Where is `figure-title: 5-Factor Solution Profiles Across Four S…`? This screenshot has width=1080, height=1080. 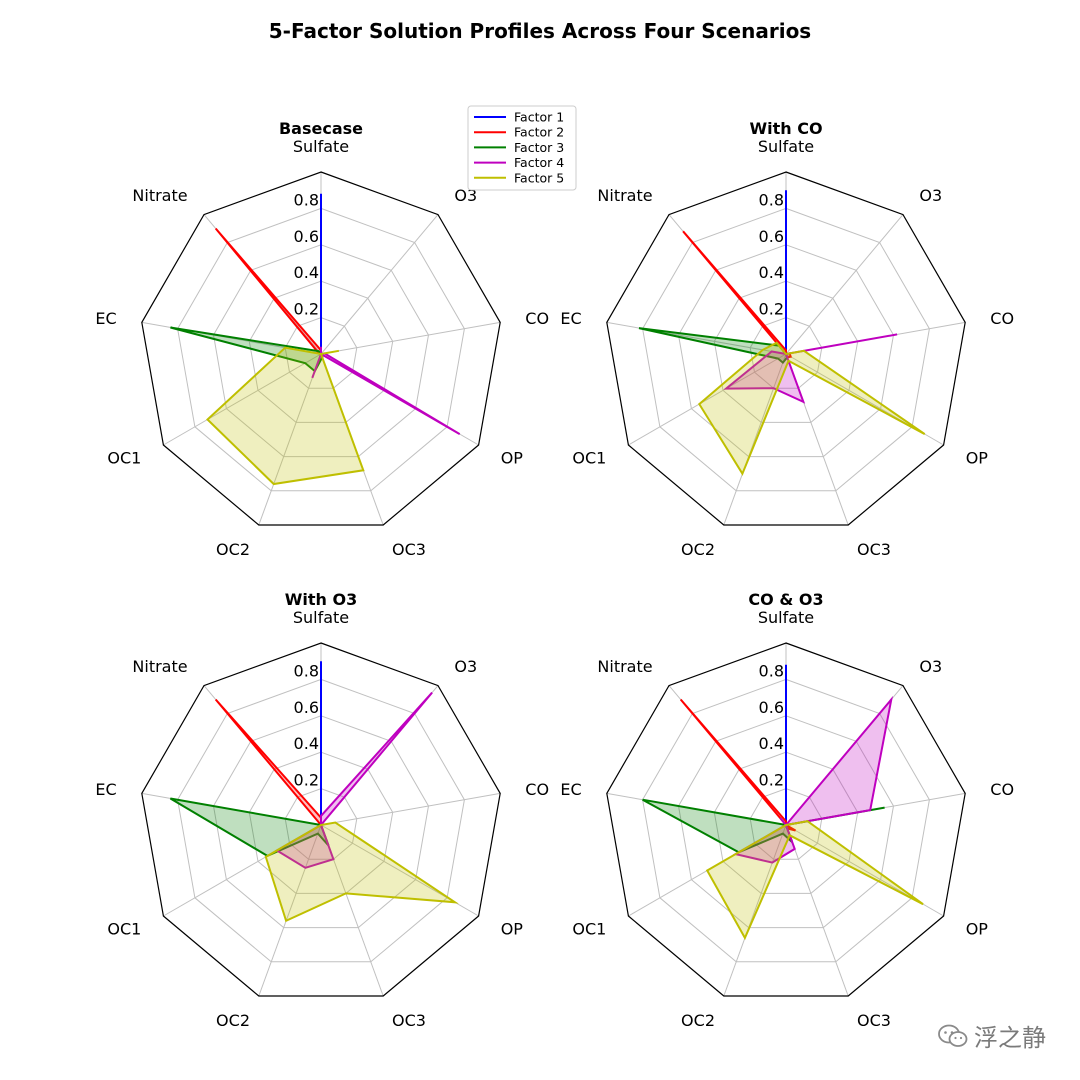 figure-title: 5-Factor Solution Profiles Across Four S… is located at coordinates (540, 31).